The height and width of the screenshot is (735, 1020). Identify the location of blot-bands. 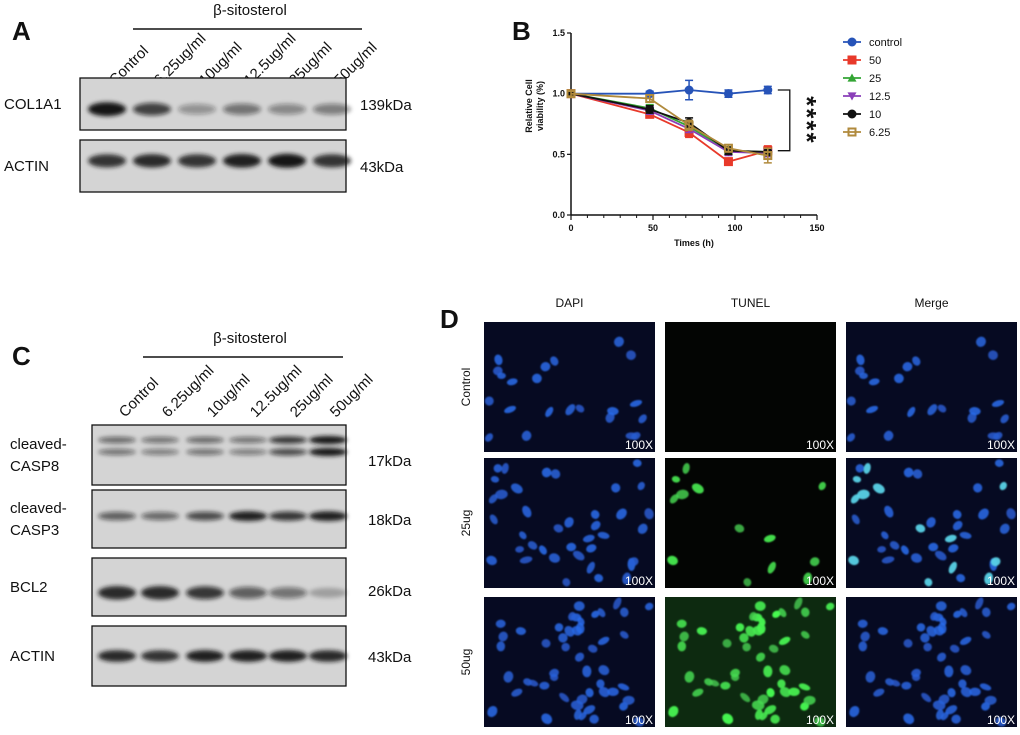
(219, 160).